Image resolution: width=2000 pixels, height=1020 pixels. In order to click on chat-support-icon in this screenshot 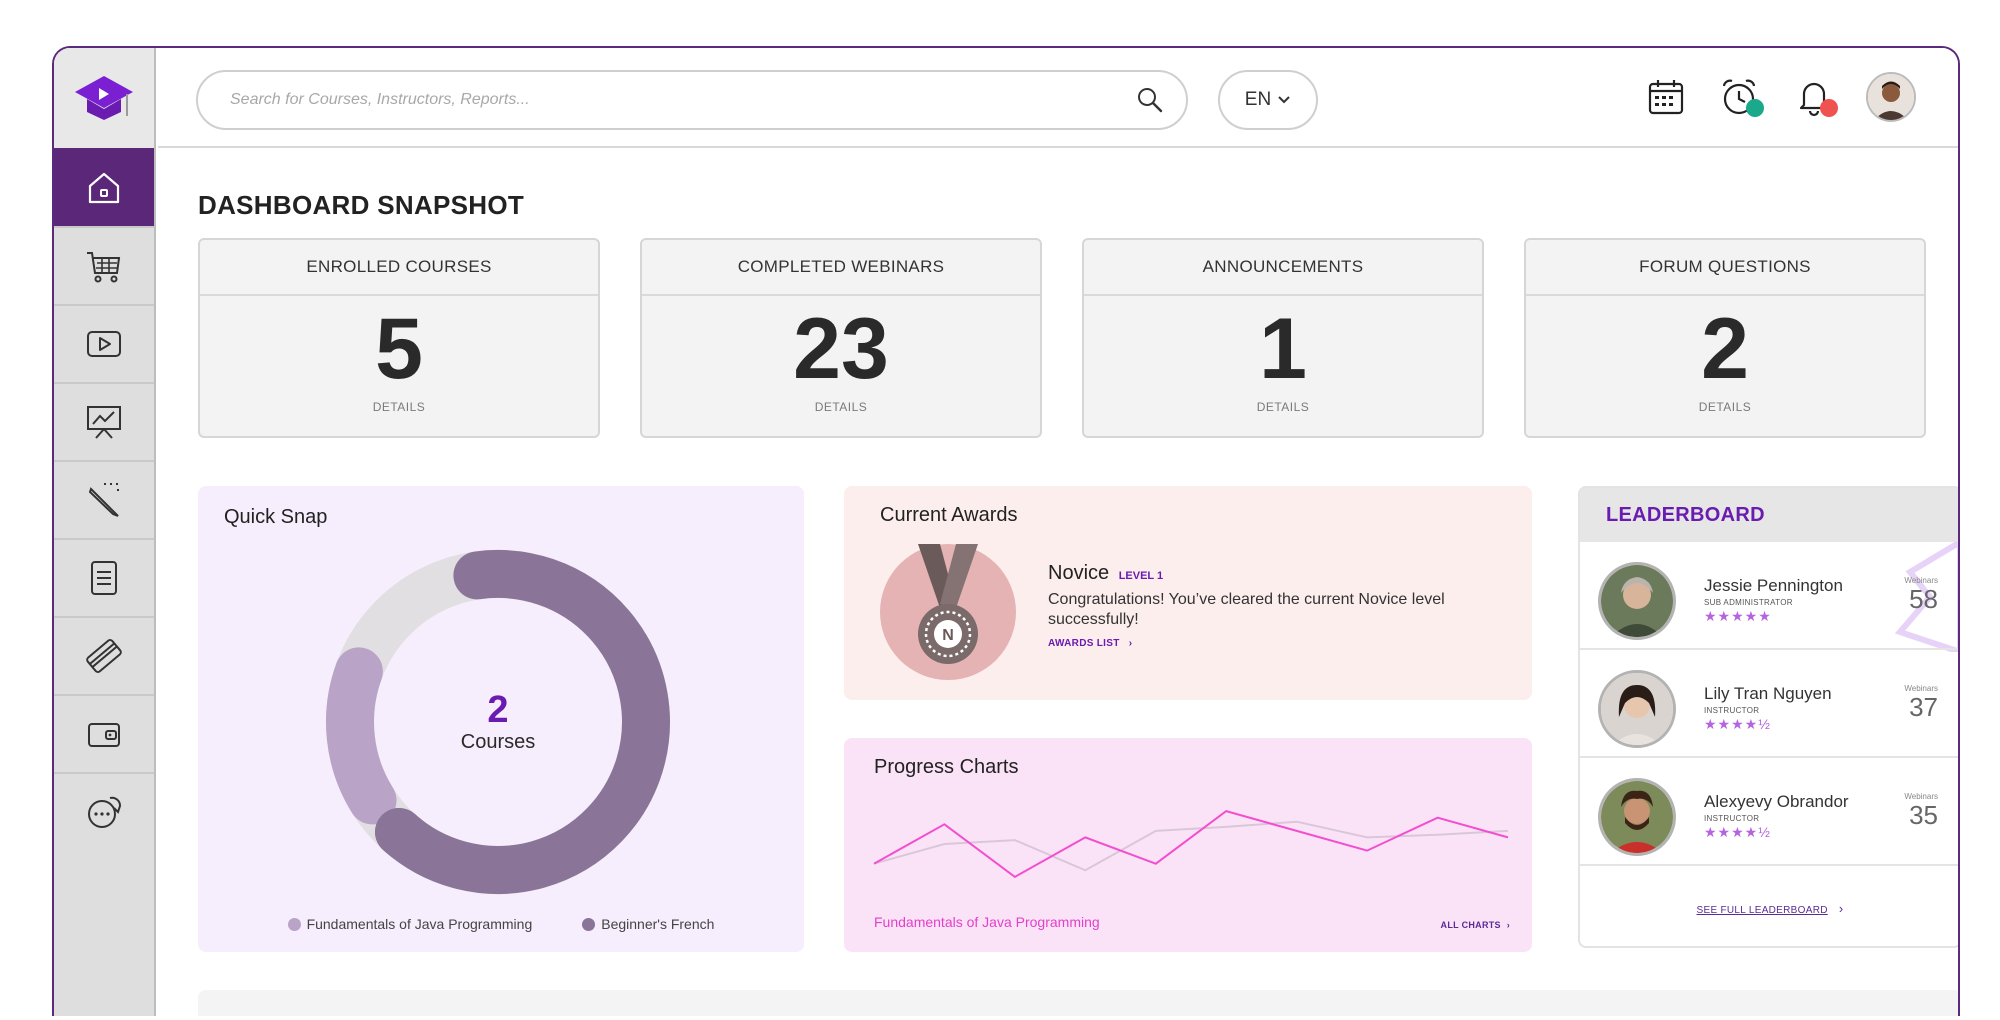, I will do `click(104, 812)`.